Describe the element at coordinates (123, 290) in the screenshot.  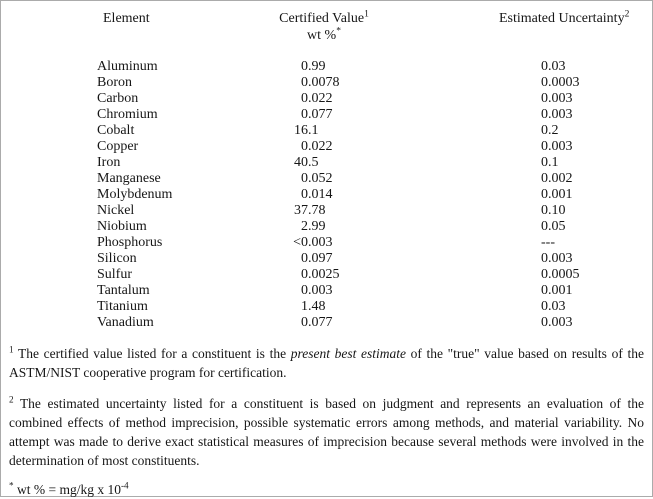
I see `element-name: Tantalum` at that location.